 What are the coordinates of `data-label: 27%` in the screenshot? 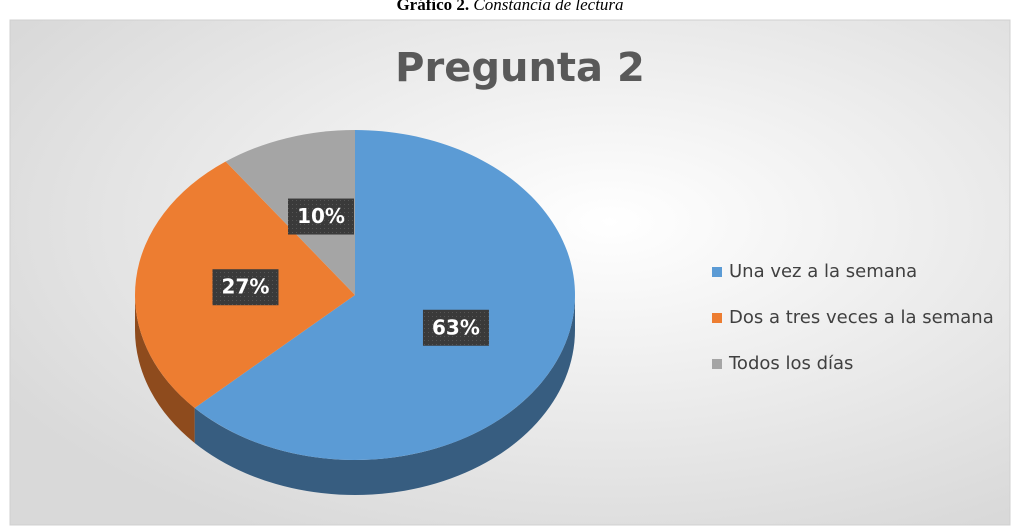 It's located at (246, 287).